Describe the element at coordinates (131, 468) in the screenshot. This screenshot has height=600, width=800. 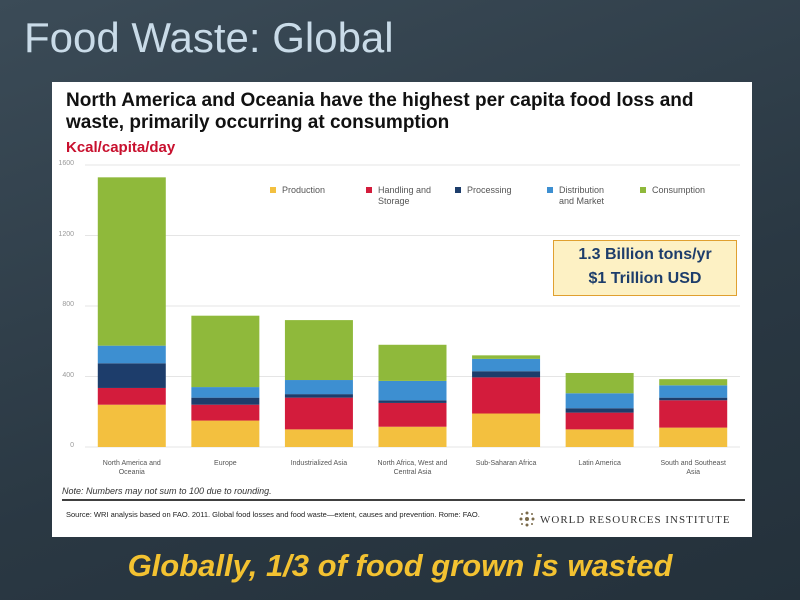
I see `x-tick-label: North America and Oceania` at that location.